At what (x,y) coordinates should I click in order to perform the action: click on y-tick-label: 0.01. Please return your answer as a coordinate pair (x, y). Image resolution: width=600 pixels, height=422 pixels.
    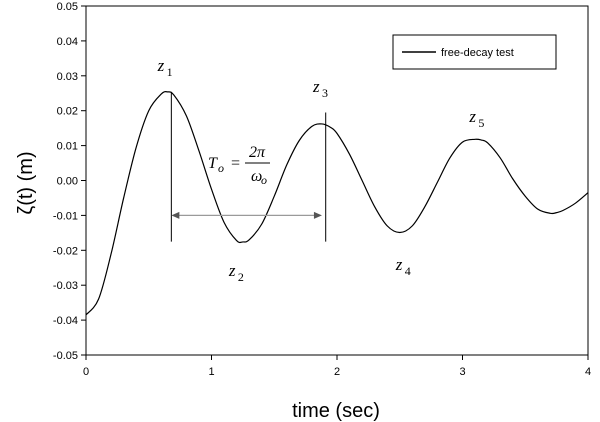
    Looking at the image, I should click on (67, 147).